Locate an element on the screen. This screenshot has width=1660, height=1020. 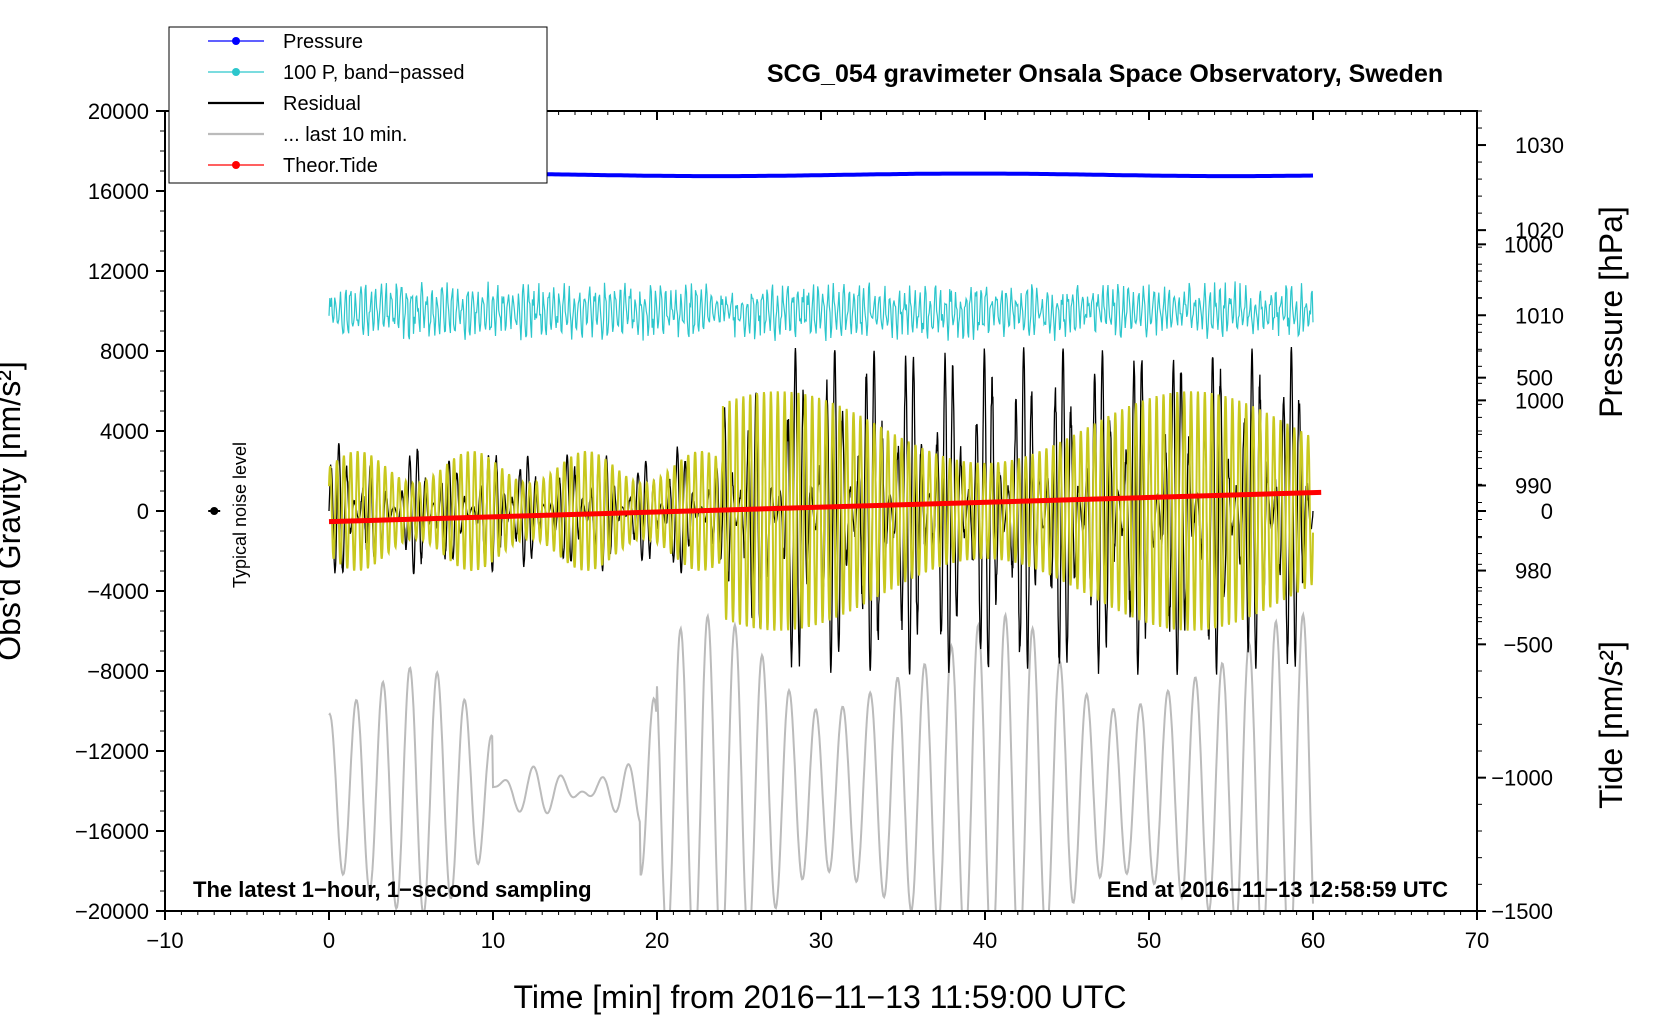
pressure-tick-label: 1020 is located at coordinates (1539, 230).